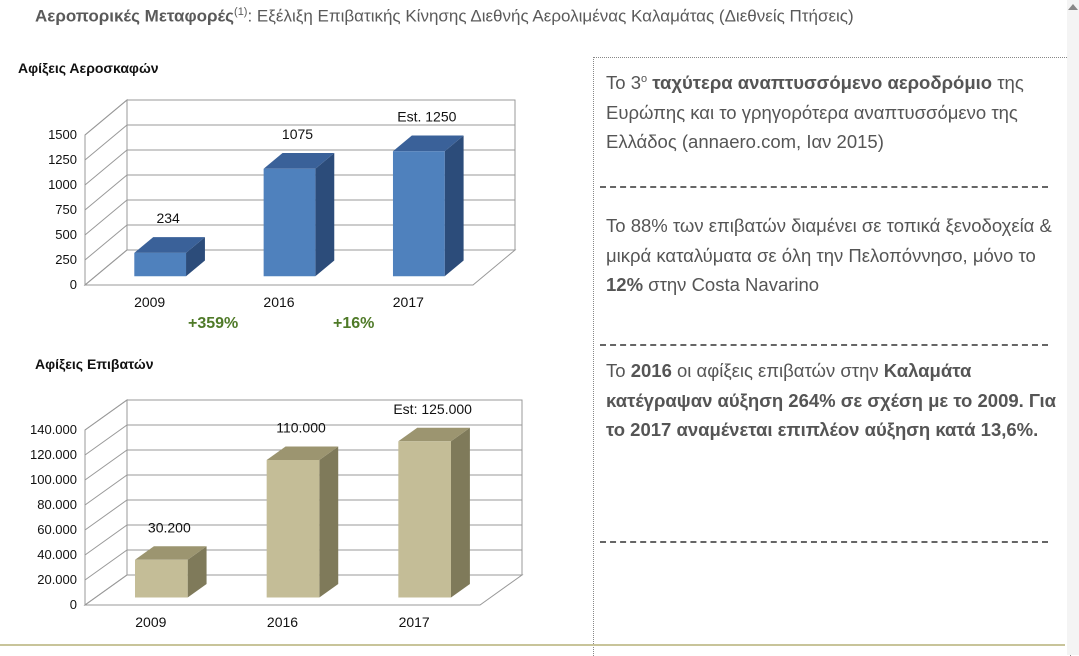 This screenshot has height=656, width=1079. What do you see at coordinates (1073, 7) in the screenshot?
I see `scroll-up-icon` at bounding box center [1073, 7].